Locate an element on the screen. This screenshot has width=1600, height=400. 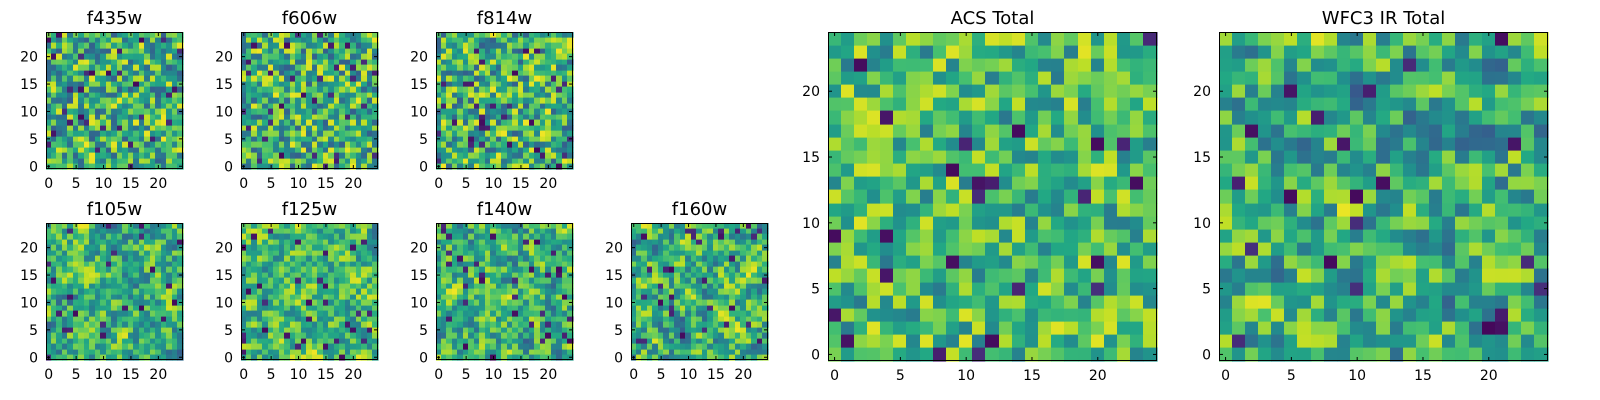
x-tick-label: 5 is located at coordinates (466, 184).